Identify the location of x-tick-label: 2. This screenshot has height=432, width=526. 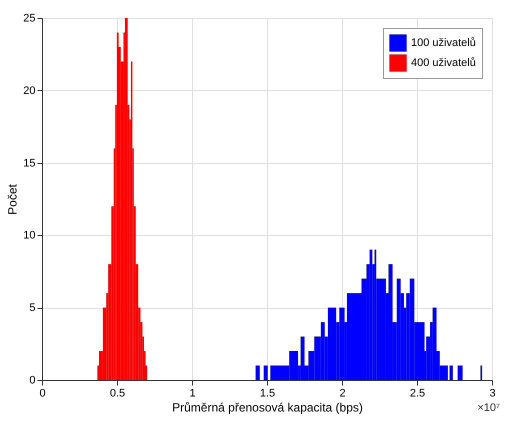
(342, 394).